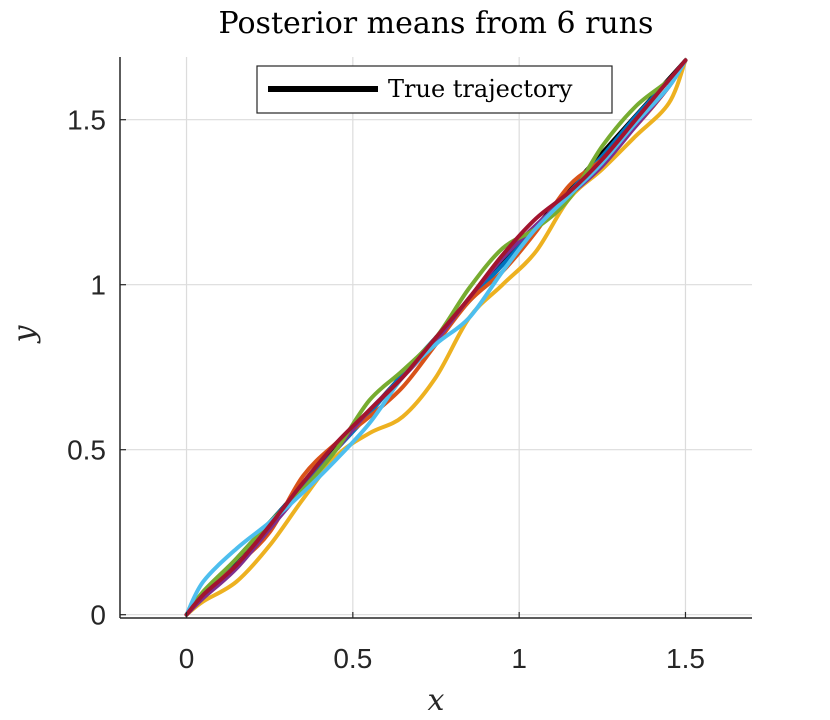  Describe the element at coordinates (187, 658) in the screenshot. I see `x-tick-label: 0` at that location.